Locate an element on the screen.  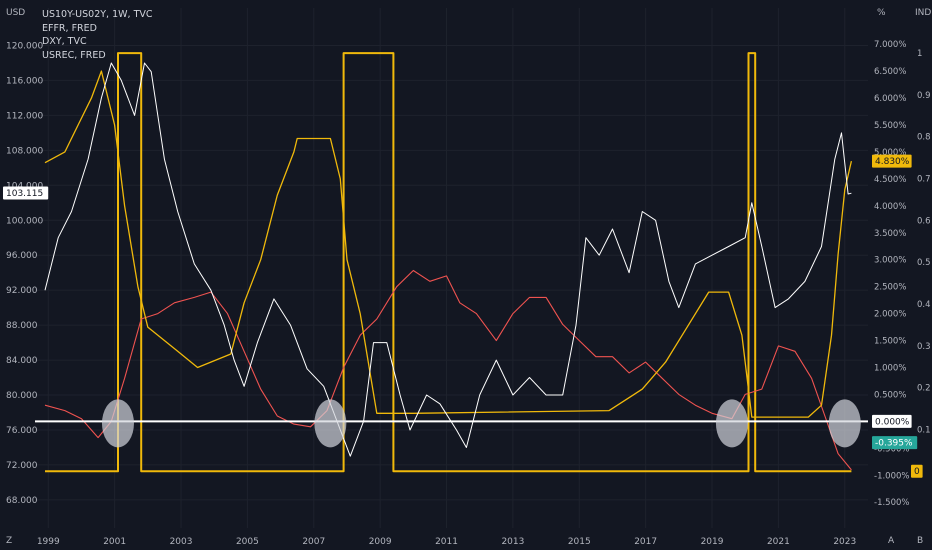
legend-item-dxy: DXY, TVC is located at coordinates (64, 41).